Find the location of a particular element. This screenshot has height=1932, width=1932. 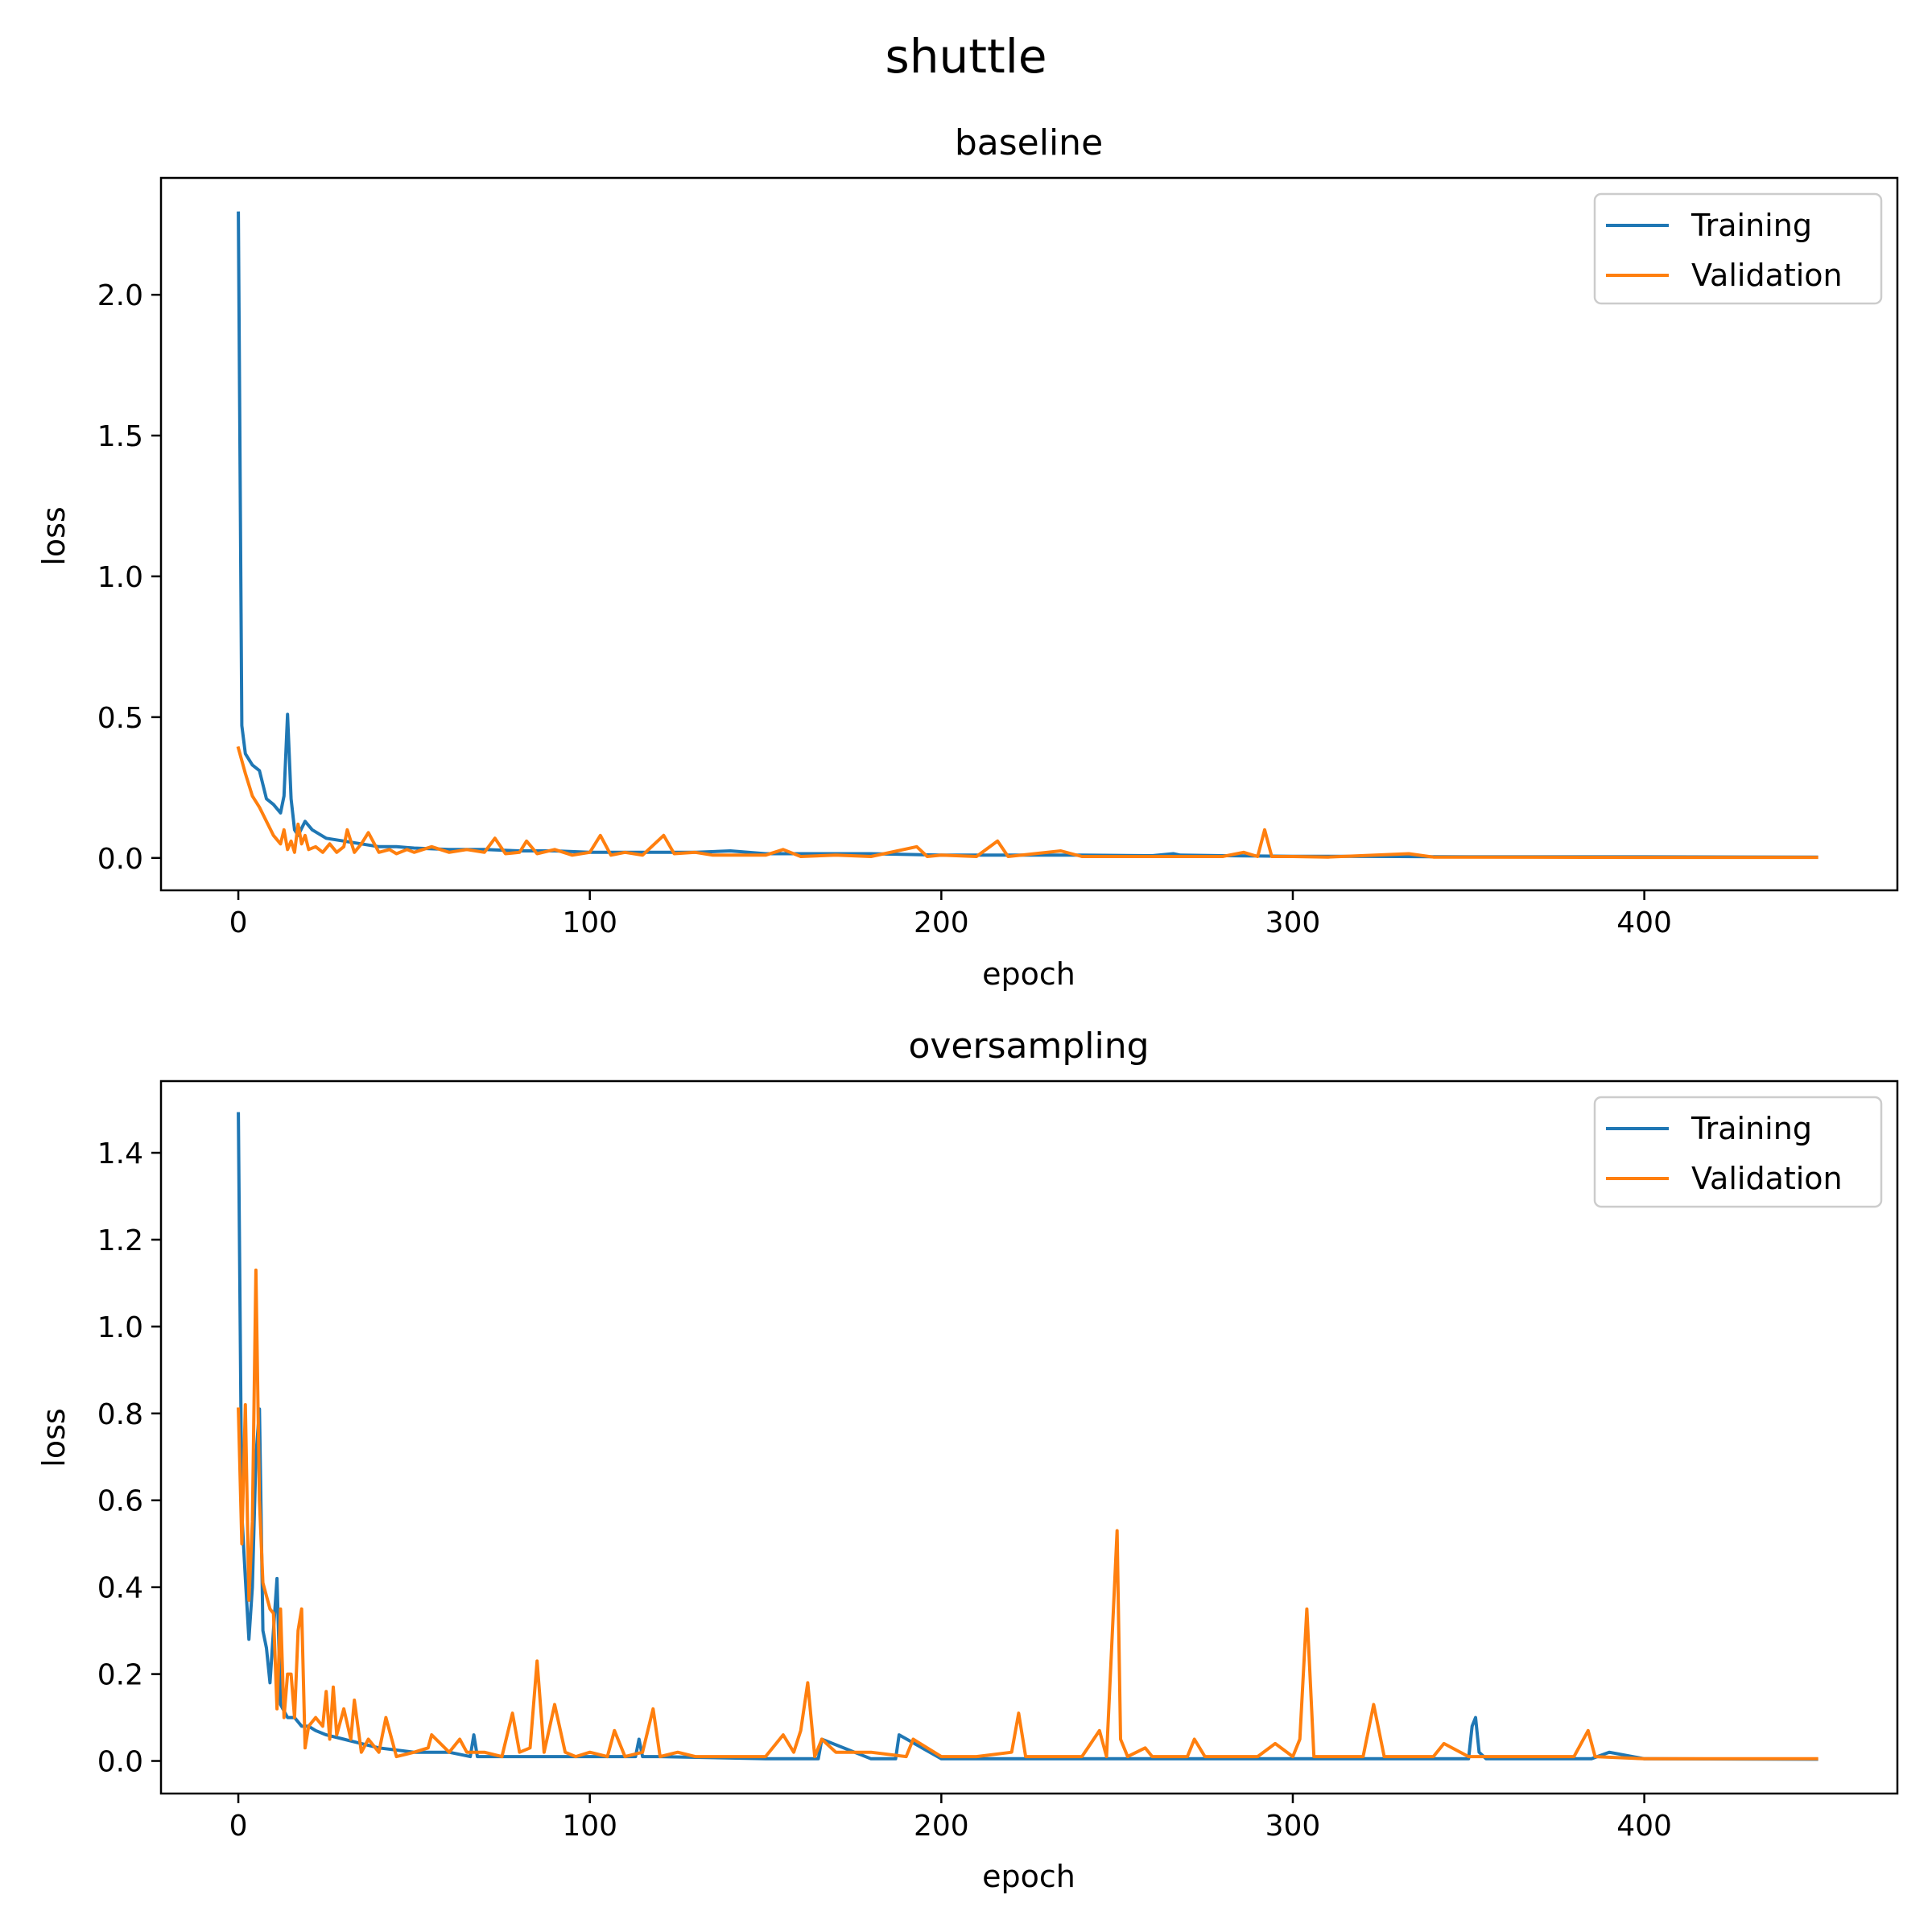

baseline-ytick-label: 0.0 is located at coordinates (120, 859).